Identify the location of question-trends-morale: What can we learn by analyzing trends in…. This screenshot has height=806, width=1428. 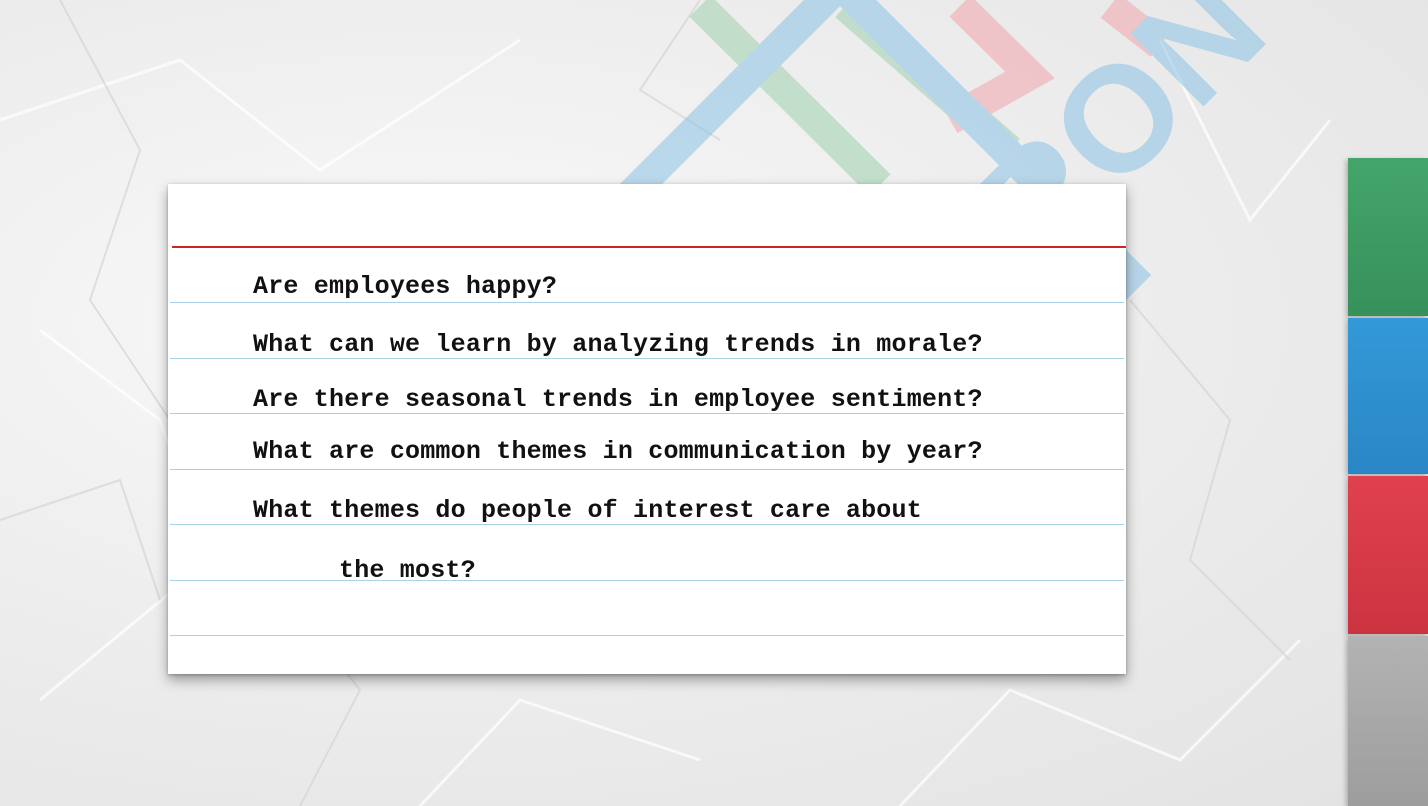
(618, 344).